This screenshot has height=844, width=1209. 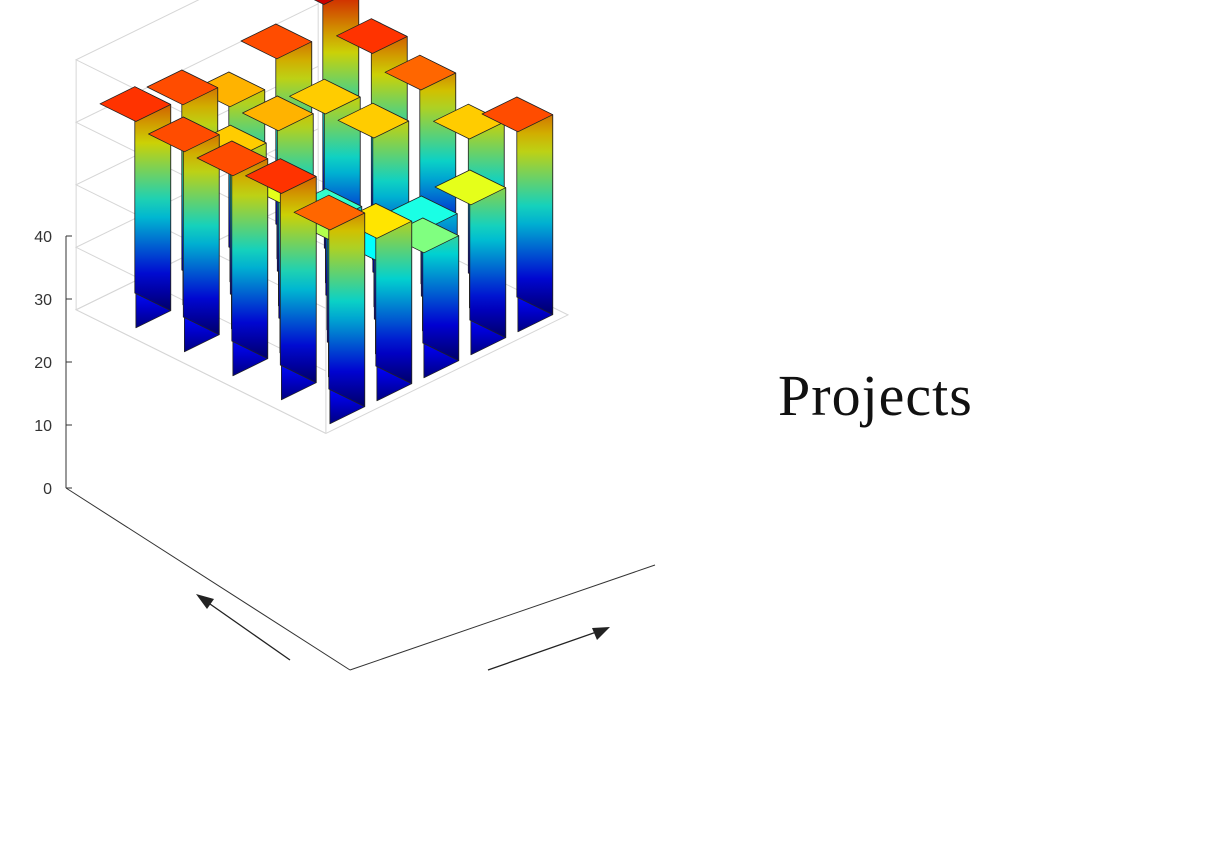 I want to click on y-axis-arrow, so click(x=546, y=649).